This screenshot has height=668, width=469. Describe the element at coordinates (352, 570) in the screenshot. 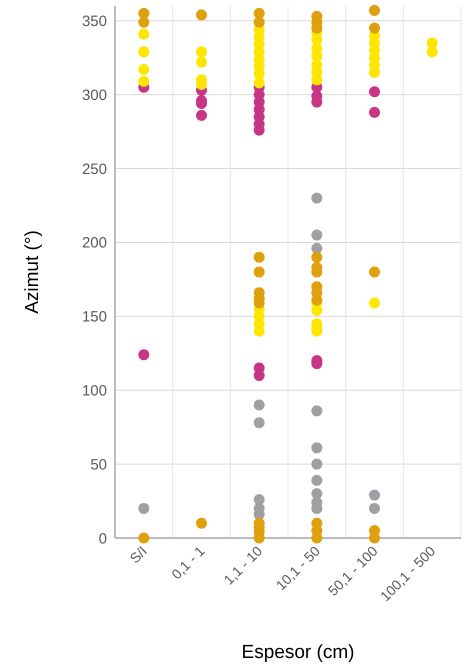

I see `x-tick-label: 50,1 - 100` at that location.